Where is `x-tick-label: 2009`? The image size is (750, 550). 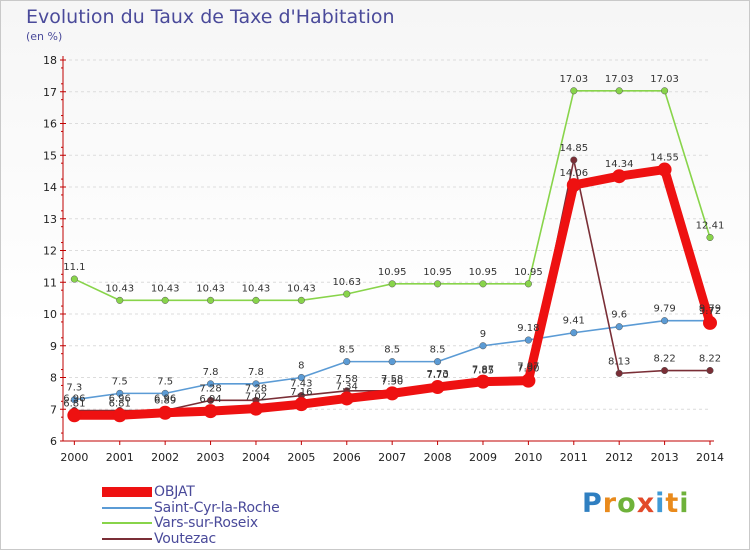
x-tick-label: 2009 is located at coordinates (483, 457).